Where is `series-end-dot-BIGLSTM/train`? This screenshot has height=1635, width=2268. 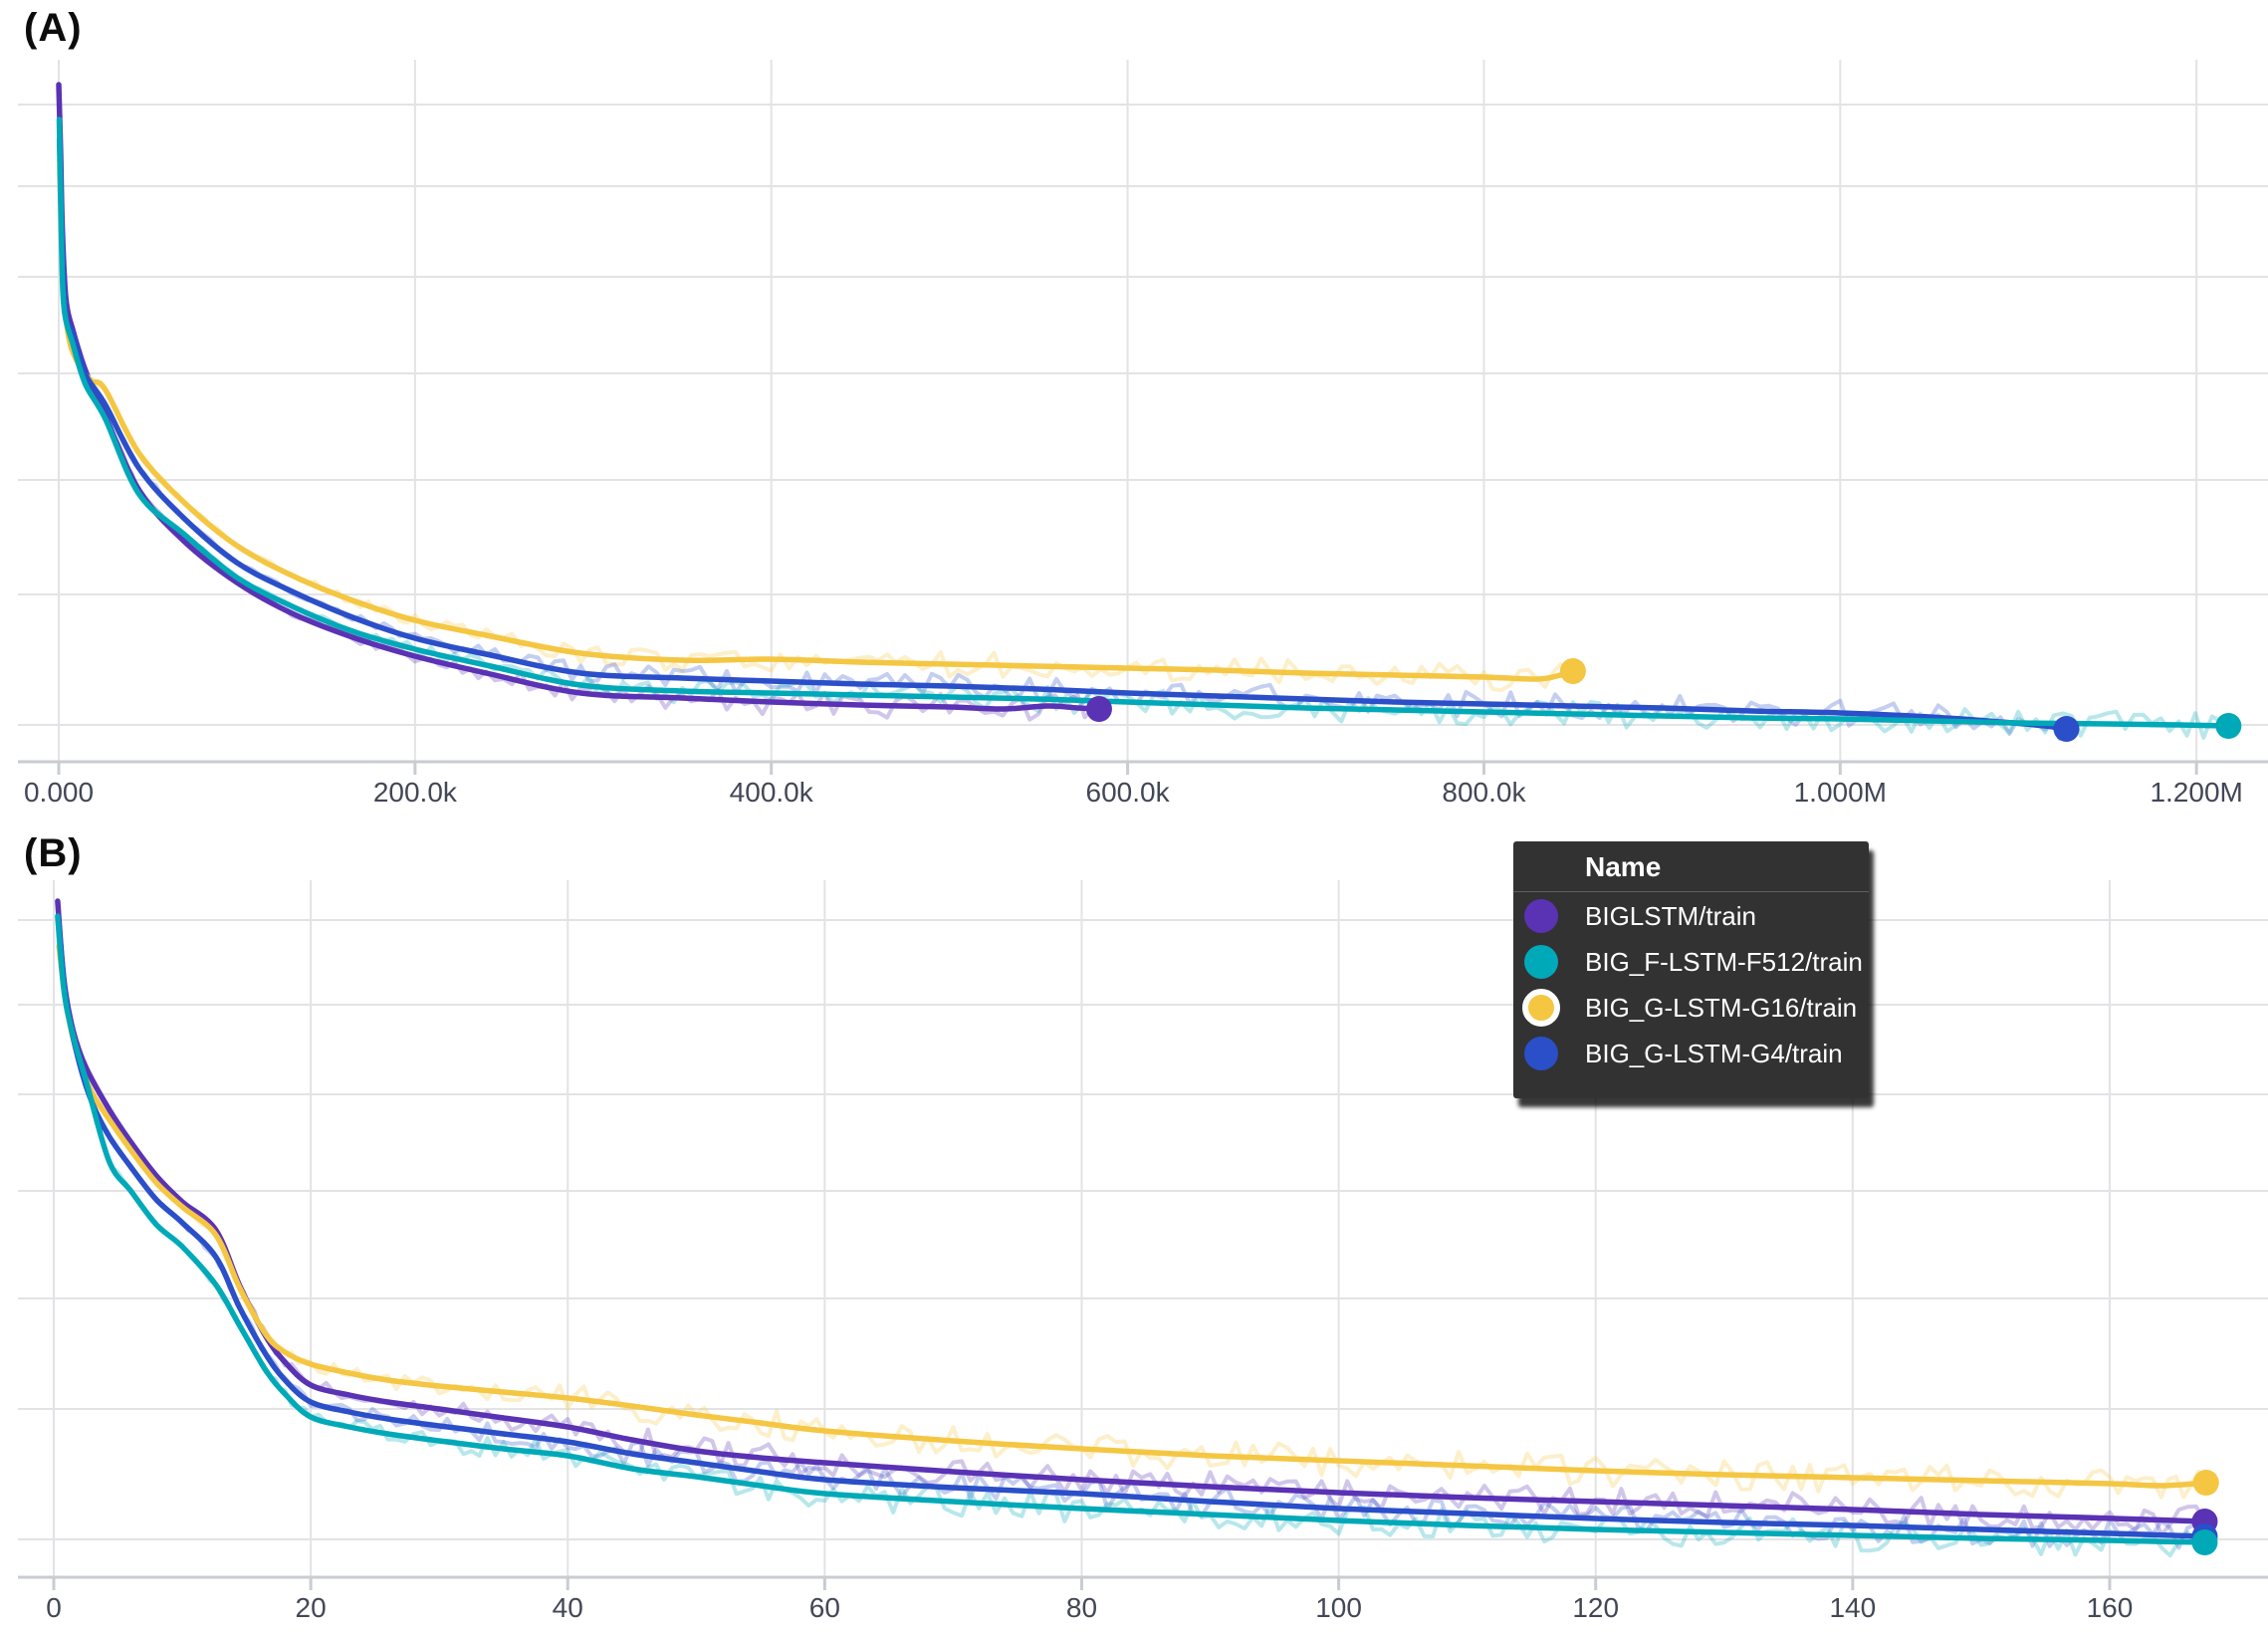 series-end-dot-BIGLSTM/train is located at coordinates (1099, 709).